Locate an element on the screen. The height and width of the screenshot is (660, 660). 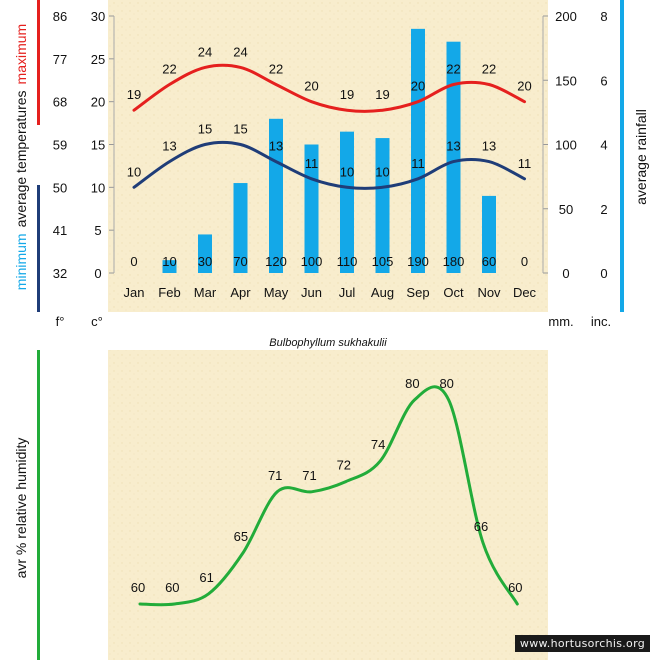
month-label-dec: Dec is located at coordinates (525, 292).